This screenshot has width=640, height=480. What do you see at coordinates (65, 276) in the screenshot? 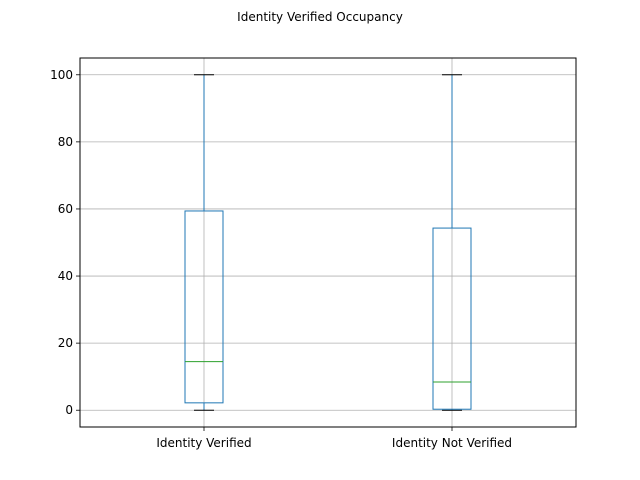
I see `y-tick-label: 40` at bounding box center [65, 276].